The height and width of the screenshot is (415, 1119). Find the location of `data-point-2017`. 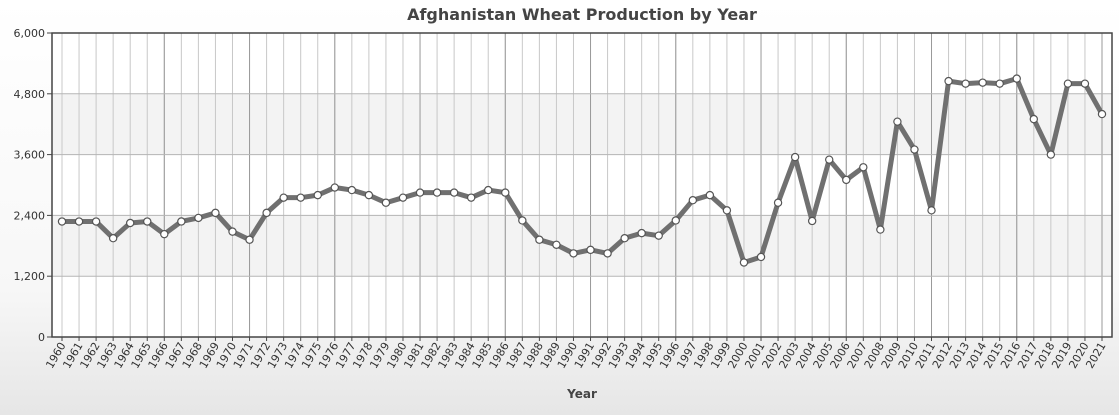

data-point-2017 is located at coordinates (1034, 119).